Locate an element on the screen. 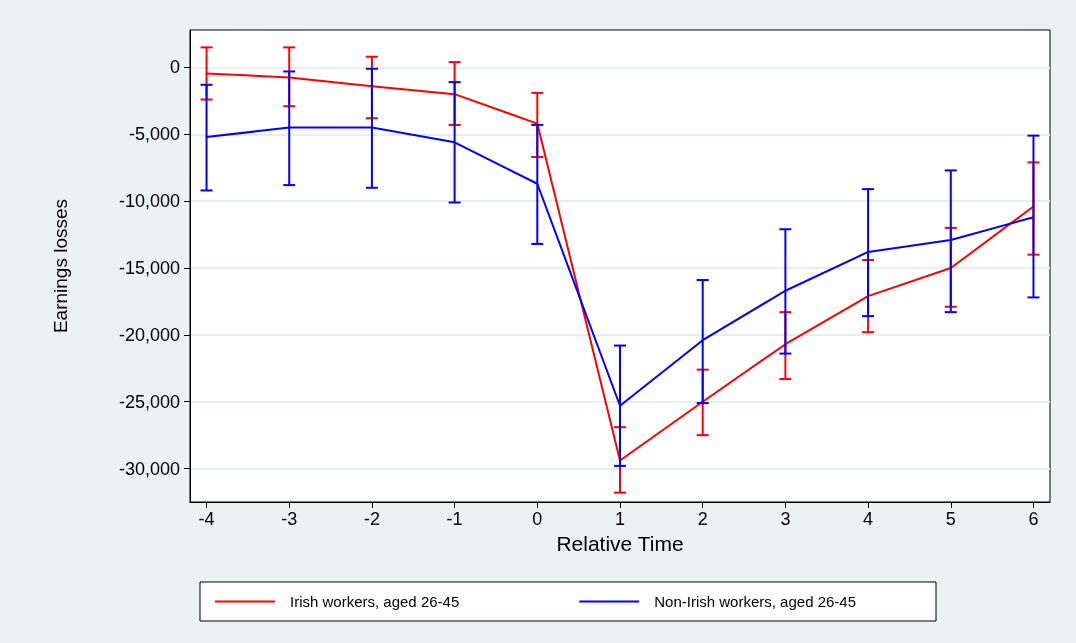  legend-label: Non-Irish workers, aged 26-45 is located at coordinates (755, 601).